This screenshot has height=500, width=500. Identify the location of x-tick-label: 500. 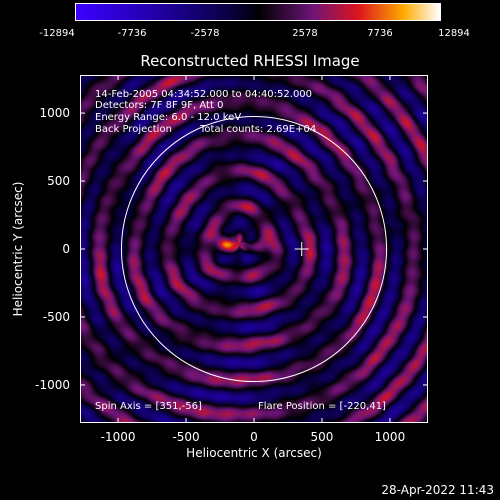
(322, 437).